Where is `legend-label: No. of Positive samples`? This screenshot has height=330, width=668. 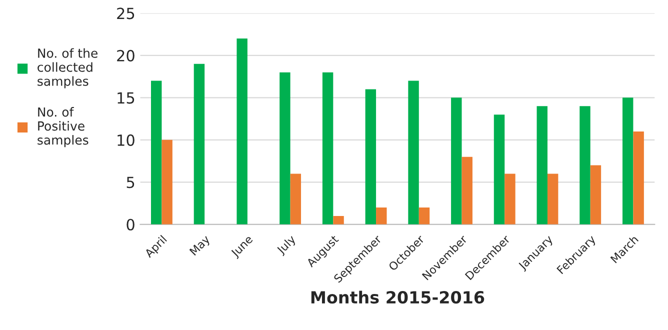
legend-label: No. of Positive samples is located at coordinates (63, 127).